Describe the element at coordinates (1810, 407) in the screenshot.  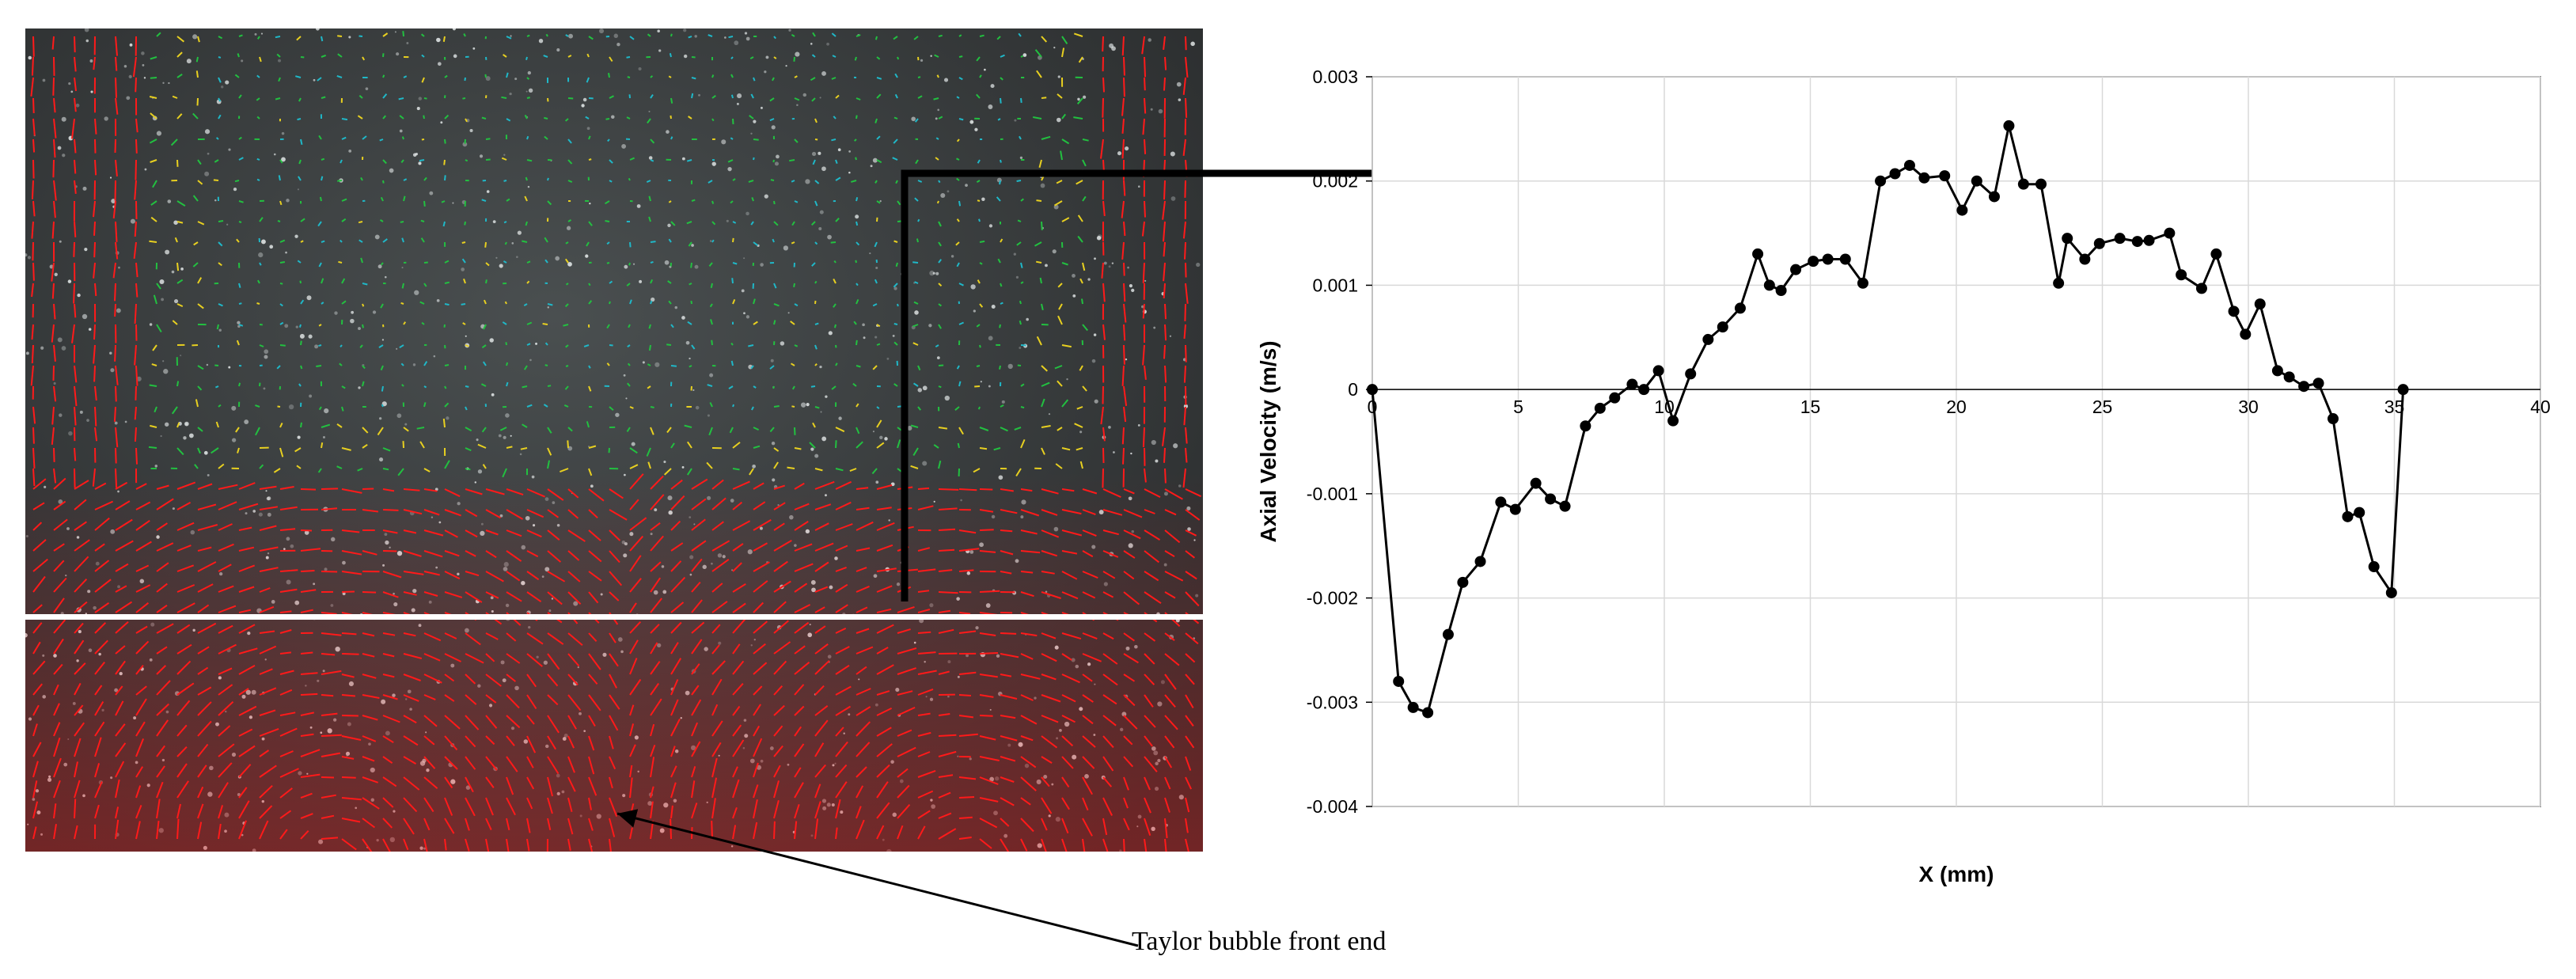
I see `x-tick-label: 15` at that location.